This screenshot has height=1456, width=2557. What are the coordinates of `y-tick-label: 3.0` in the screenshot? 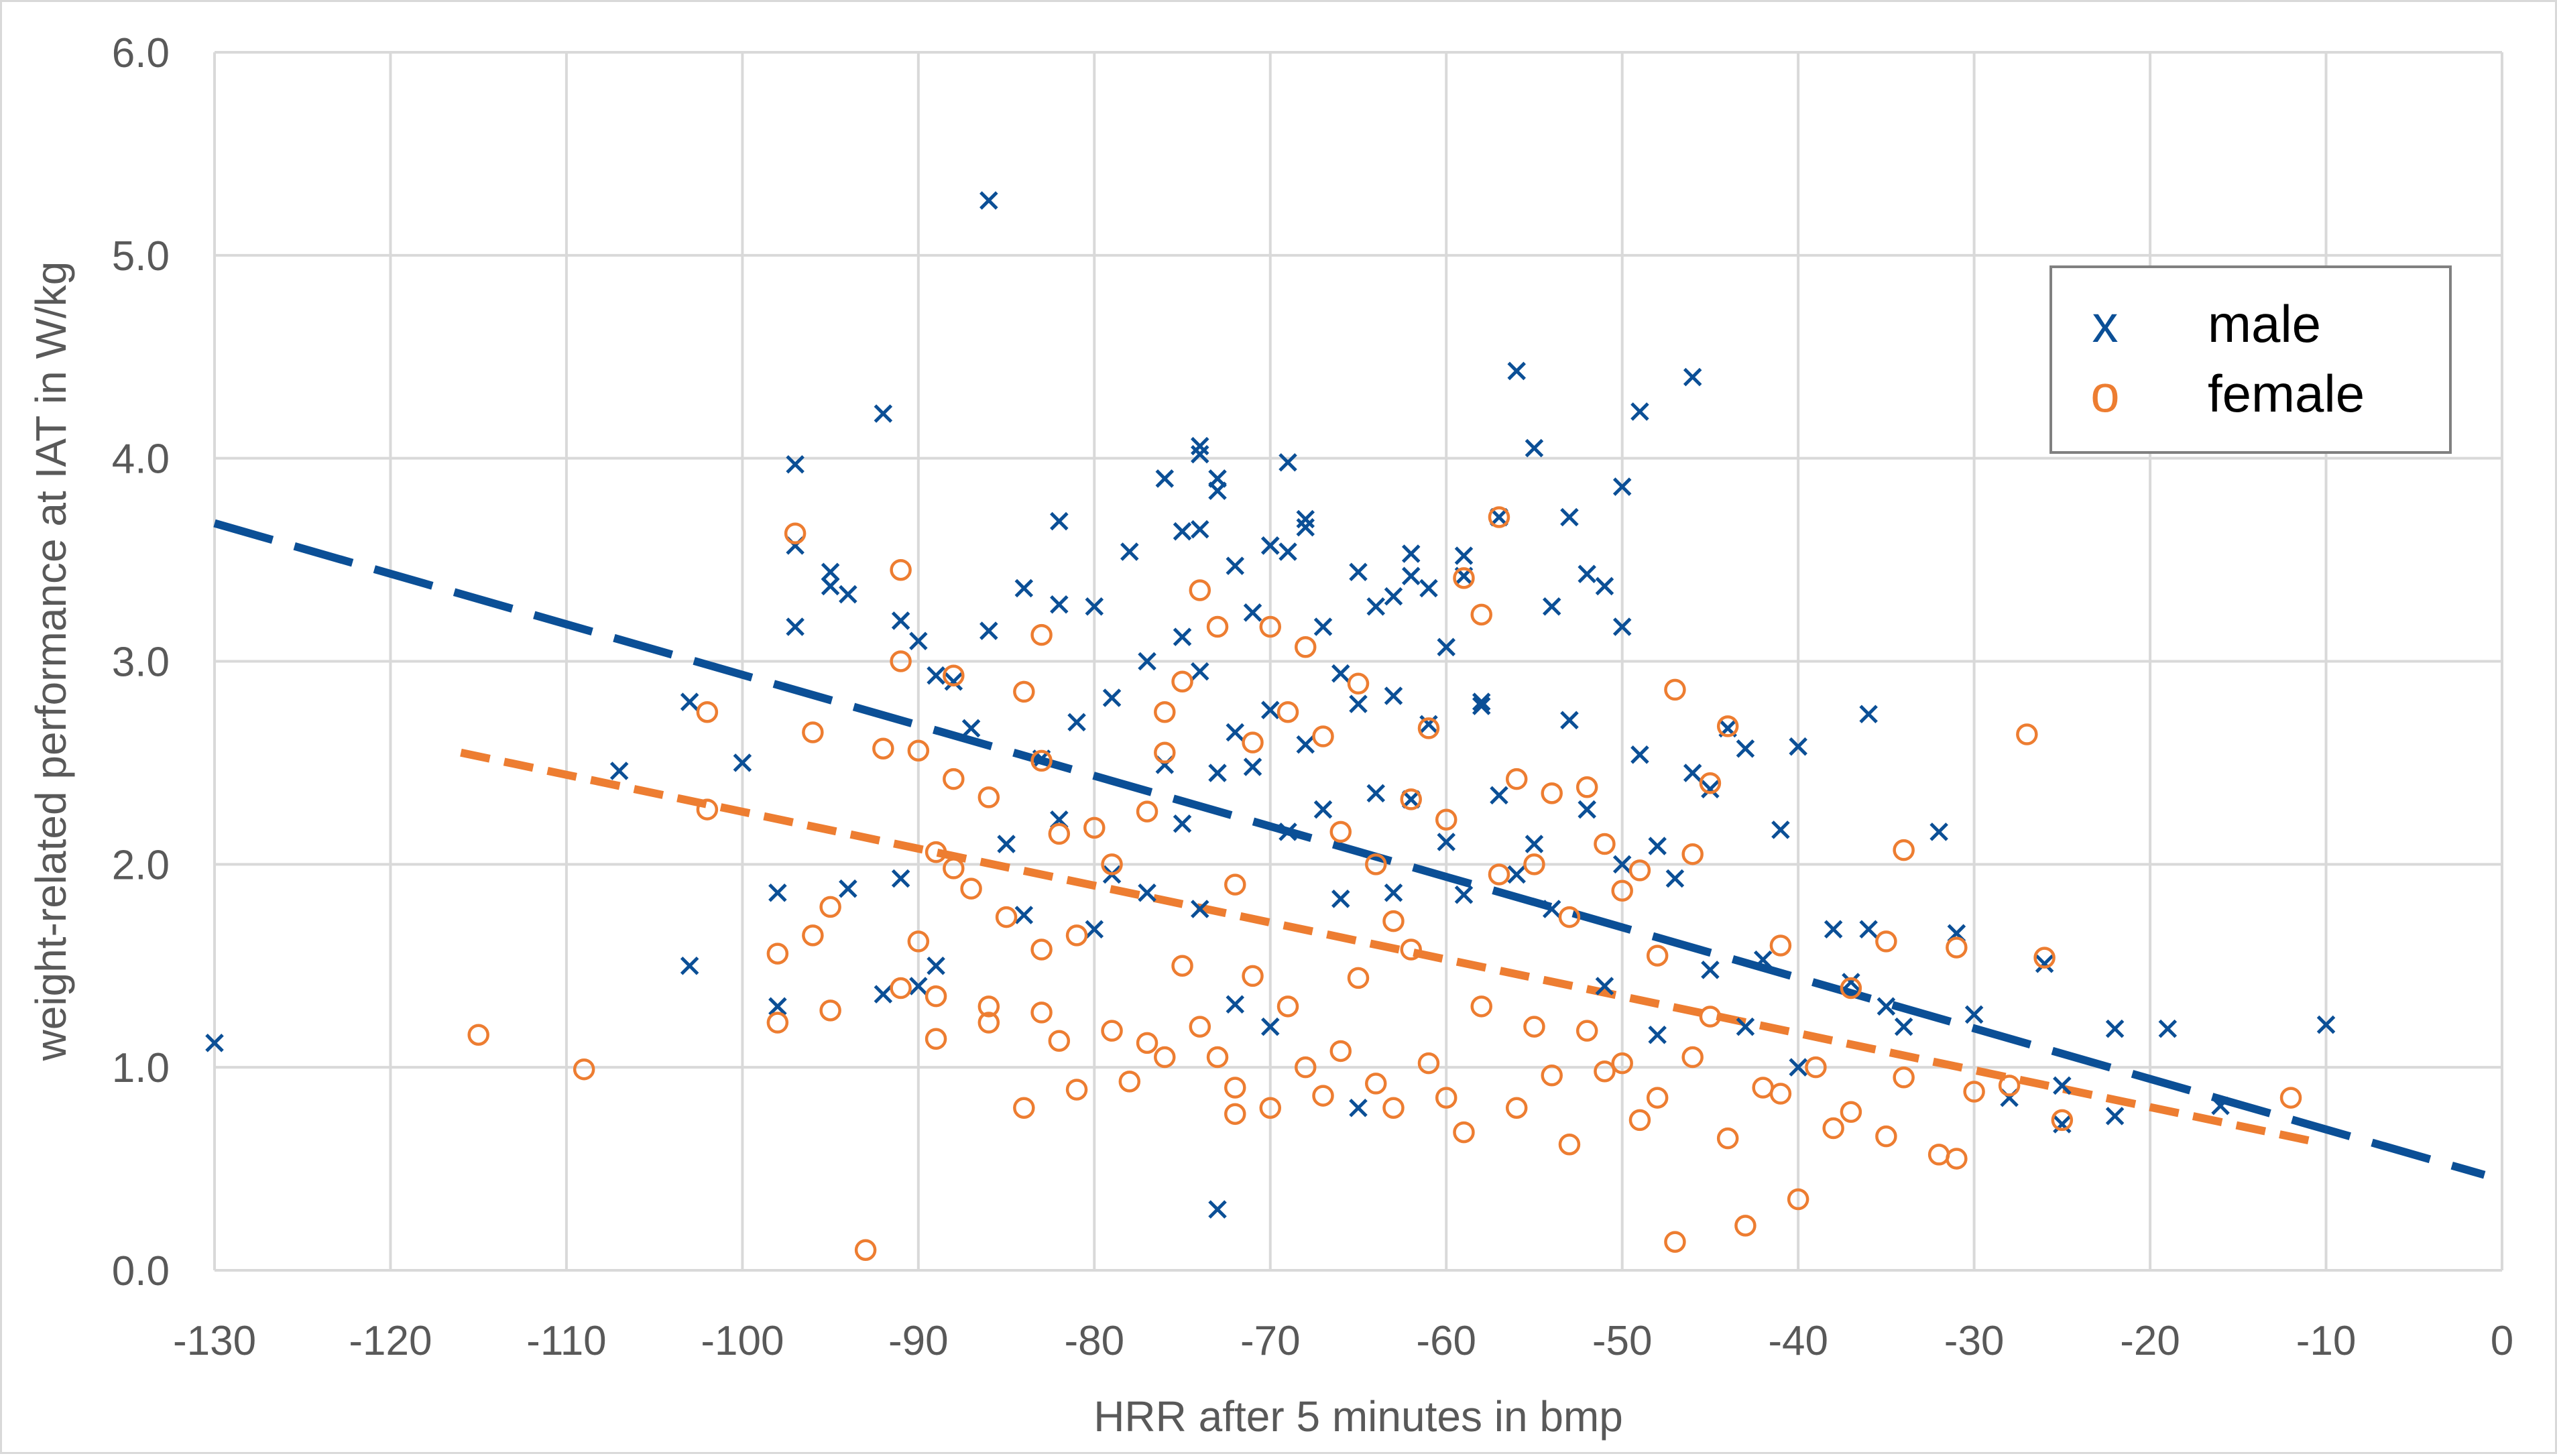 It's located at (141, 663).